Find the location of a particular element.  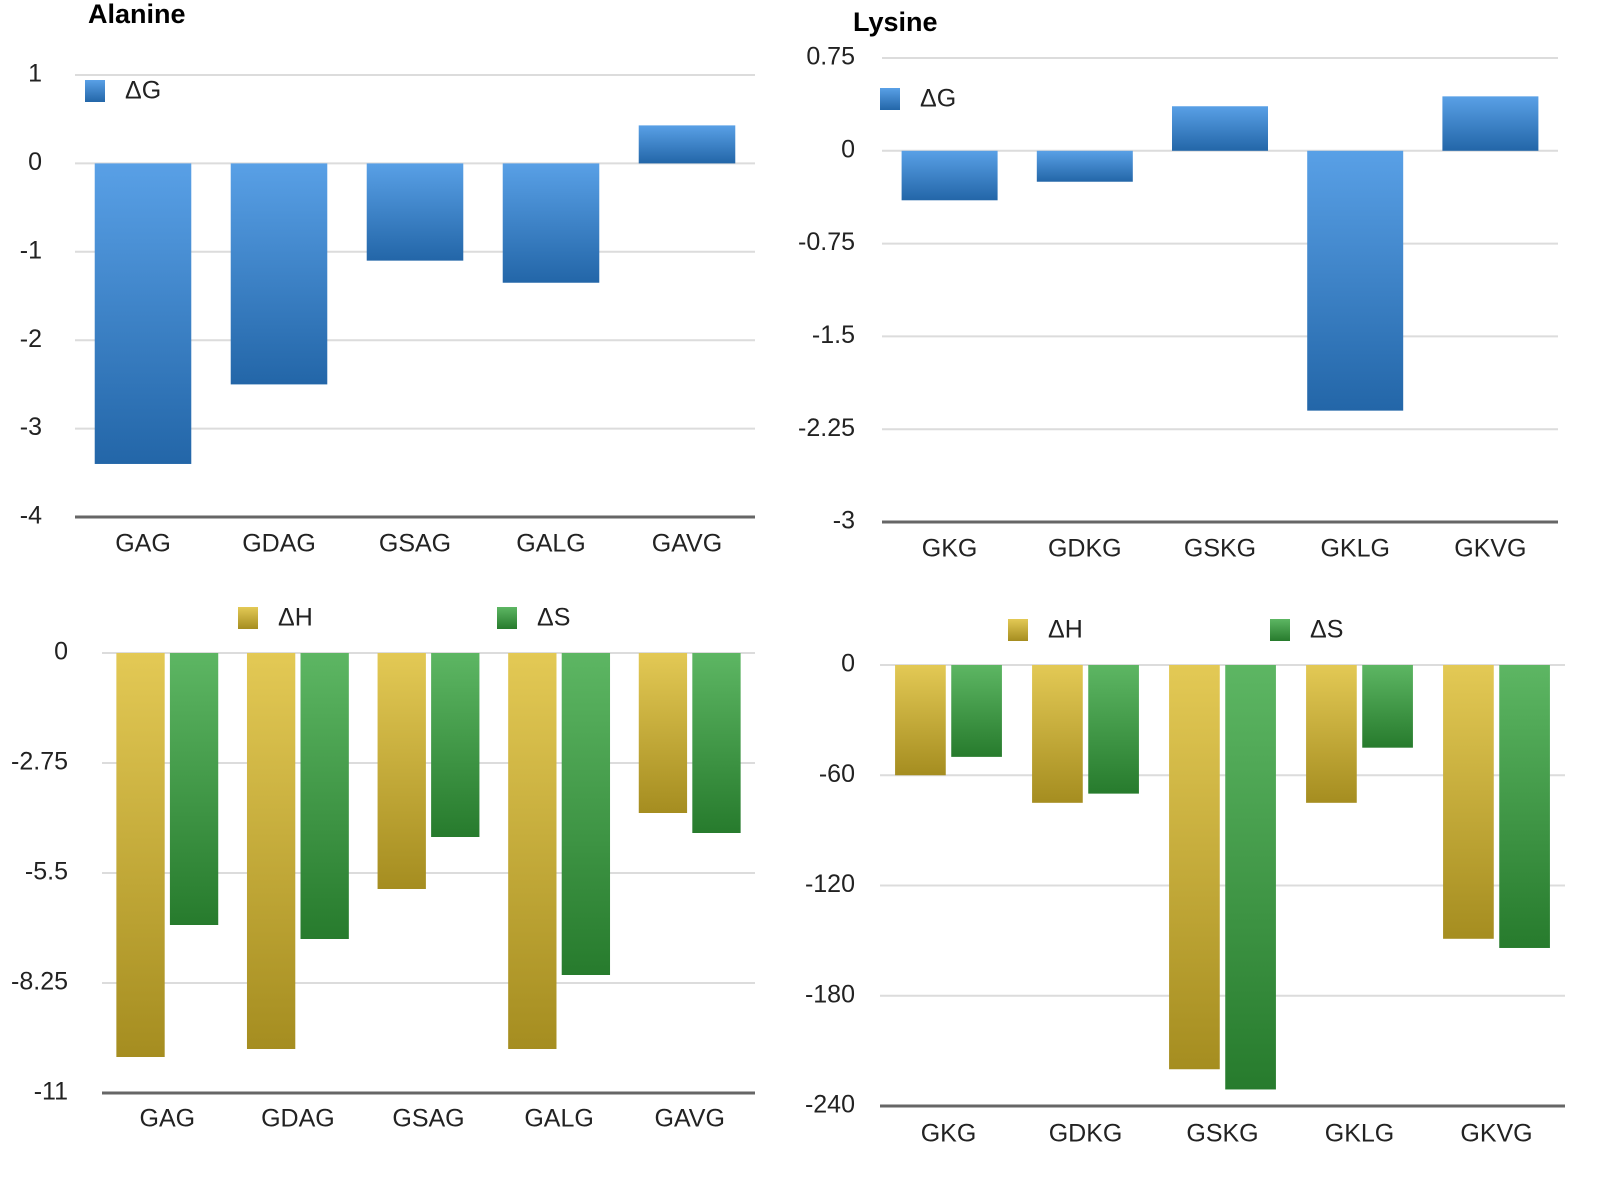

chart-title: Alanine is located at coordinates (137, 14).